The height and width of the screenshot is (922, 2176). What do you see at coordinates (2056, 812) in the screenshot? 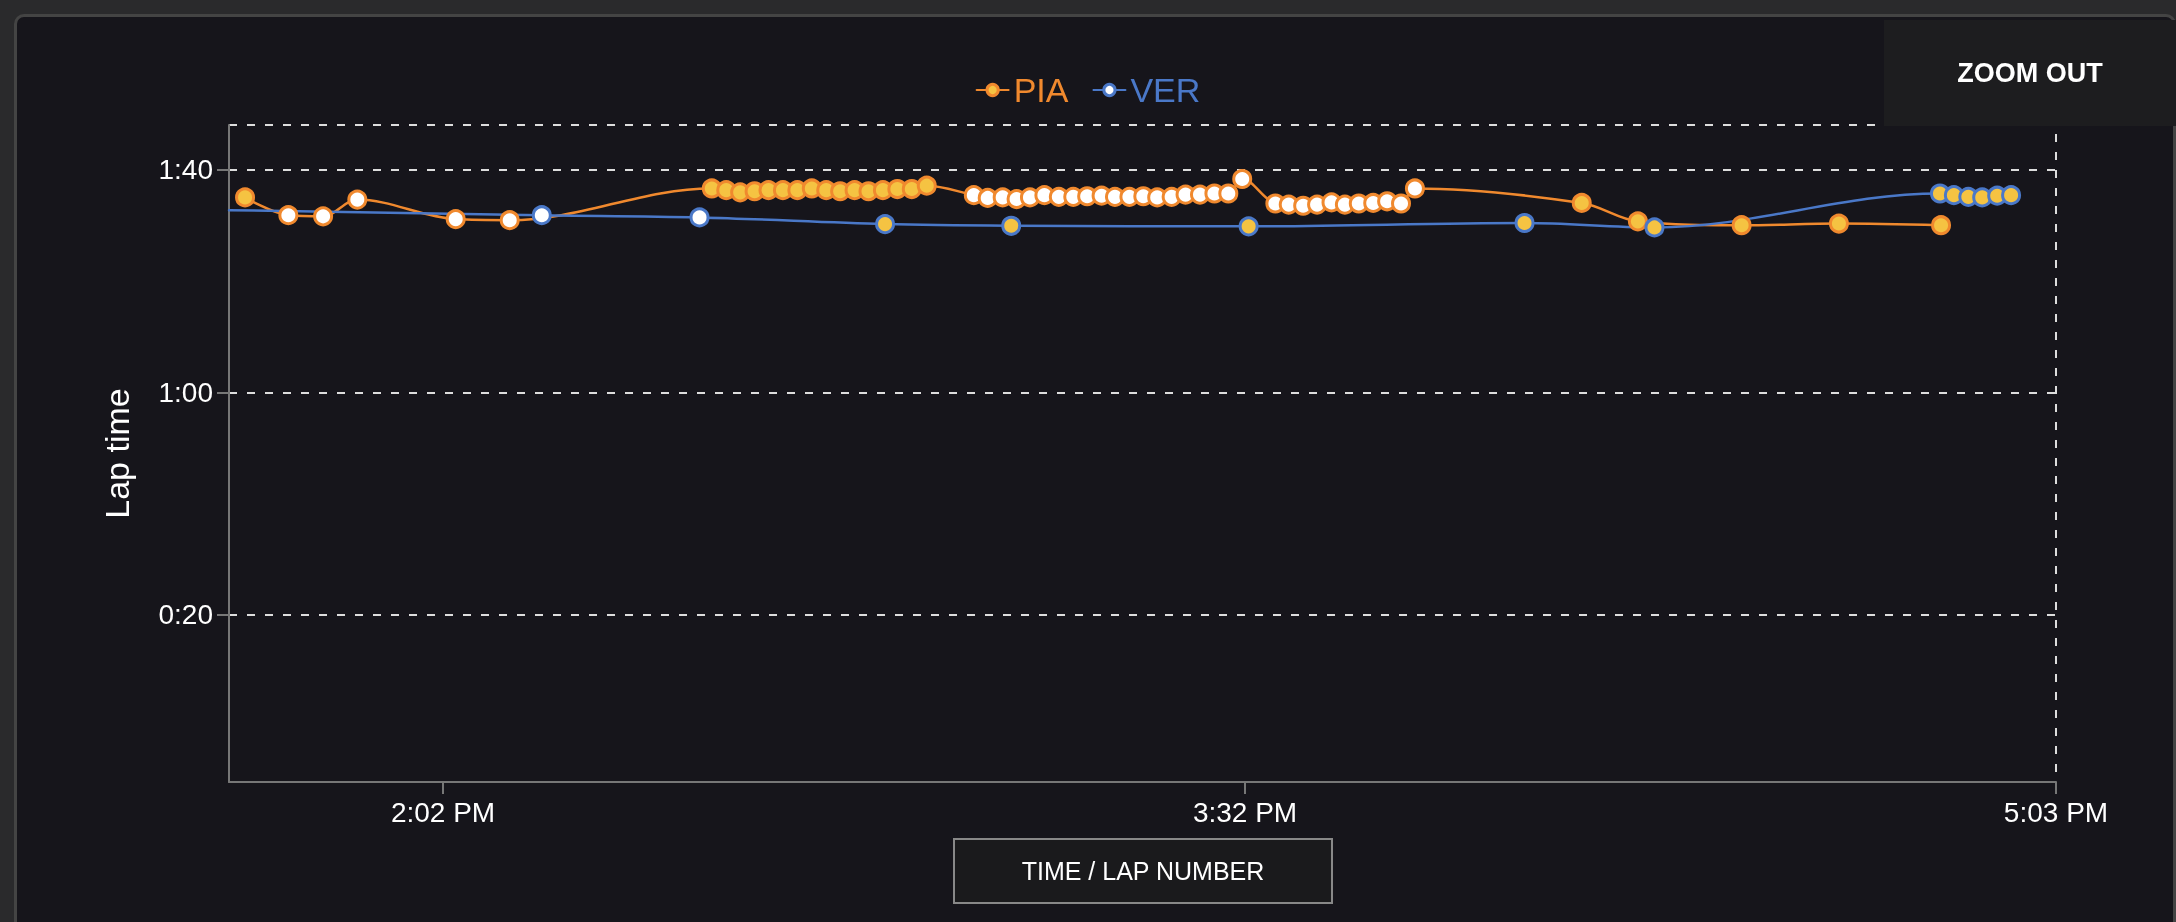
I see `x-tick-label: 5:03 PM` at bounding box center [2056, 812].